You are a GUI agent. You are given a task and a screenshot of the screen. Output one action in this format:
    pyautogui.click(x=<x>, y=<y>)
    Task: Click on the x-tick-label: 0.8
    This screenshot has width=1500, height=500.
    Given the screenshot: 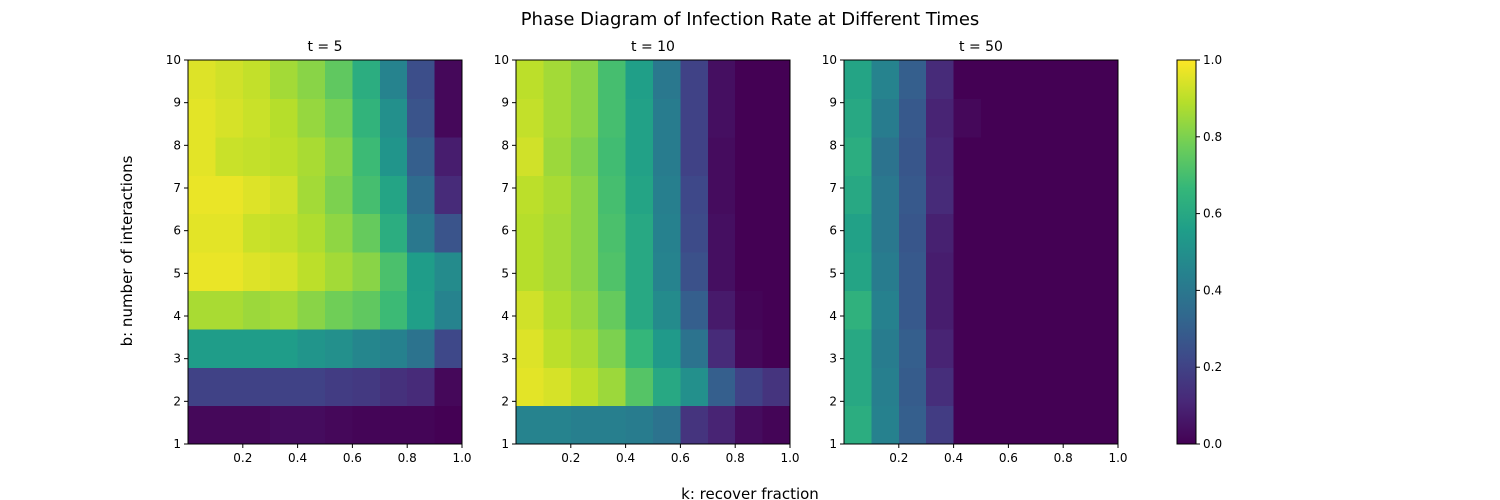 What is the action you would take?
    pyautogui.click(x=407, y=458)
    